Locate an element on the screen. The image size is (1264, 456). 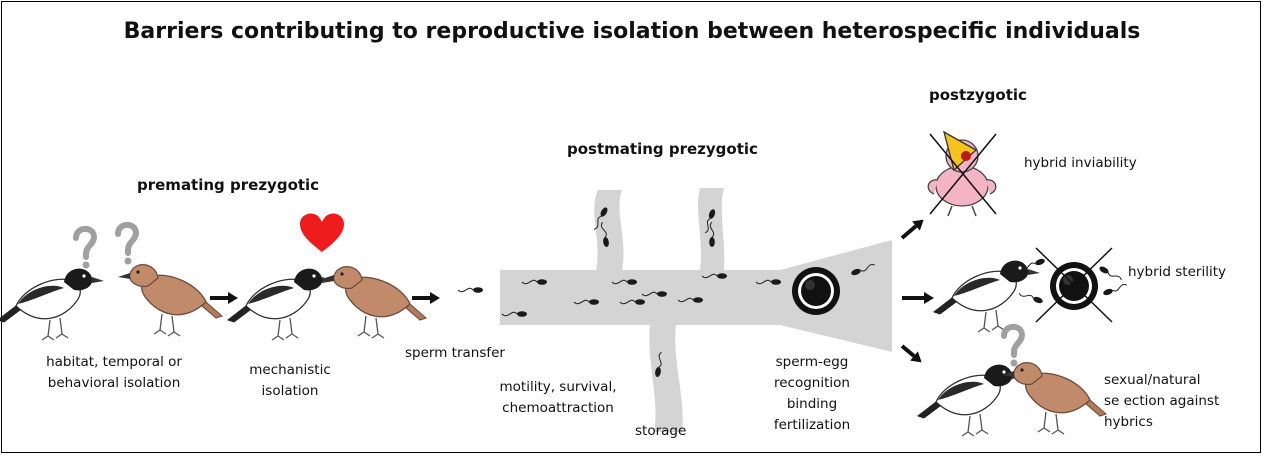
motility-label: motility, survival, chemoattraction is located at coordinates (558, 397).